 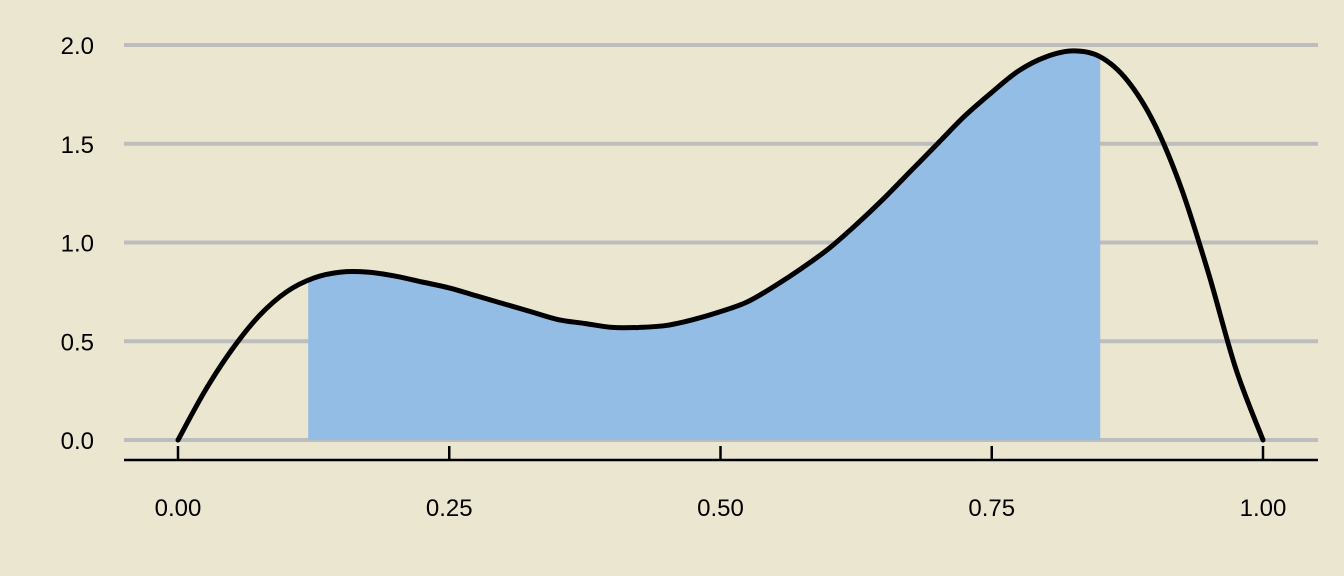 What do you see at coordinates (77, 145) in the screenshot?
I see `y-tick-label: 1.5` at bounding box center [77, 145].